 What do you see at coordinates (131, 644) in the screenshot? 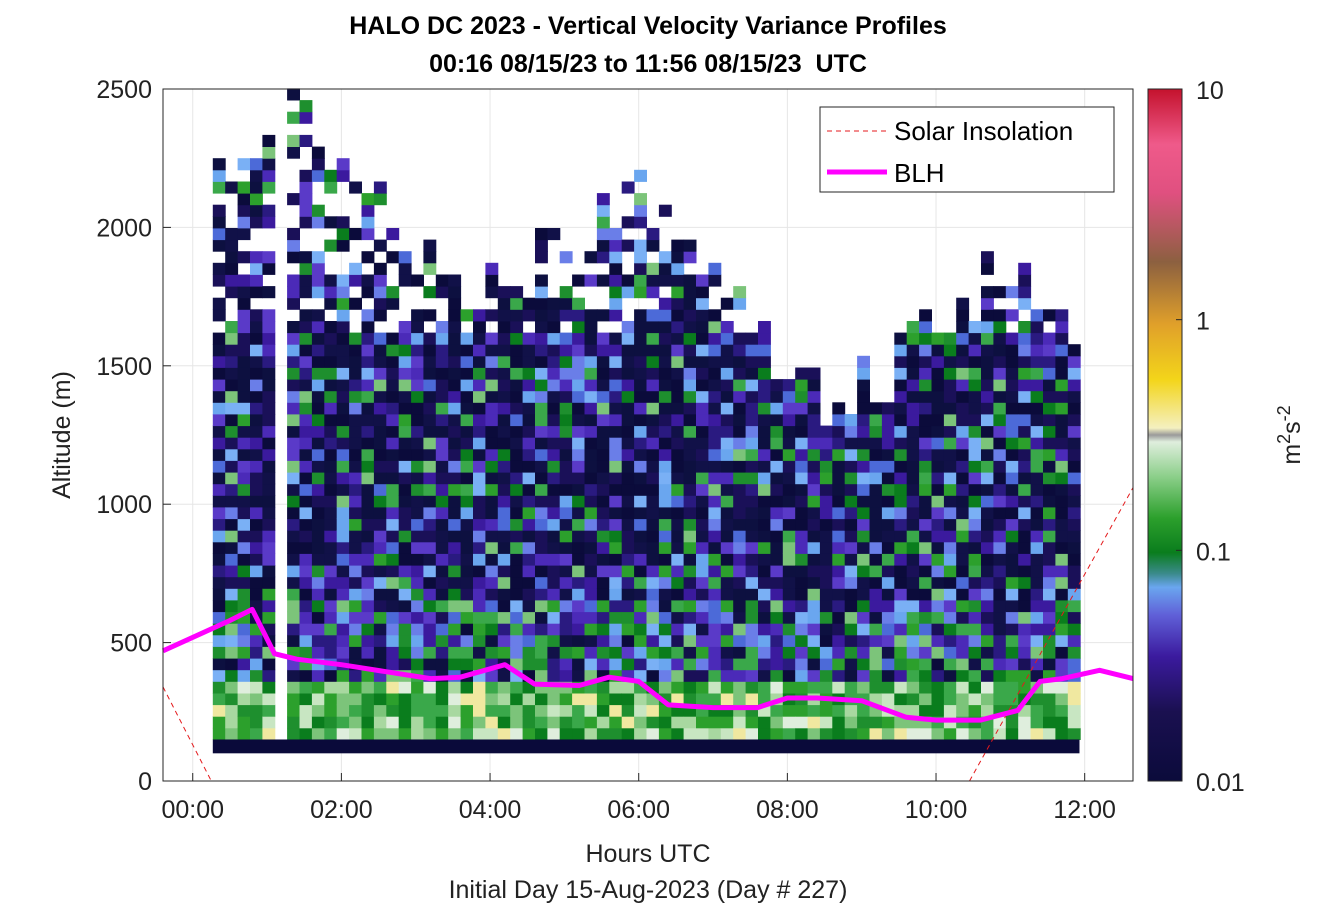
I see `y-tick-label: 500` at bounding box center [131, 644].